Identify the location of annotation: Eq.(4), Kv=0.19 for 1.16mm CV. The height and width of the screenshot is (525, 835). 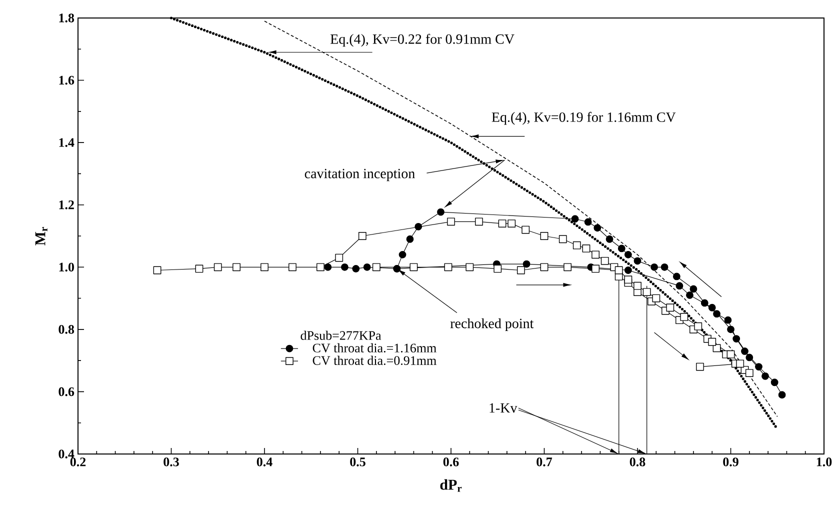
(584, 118).